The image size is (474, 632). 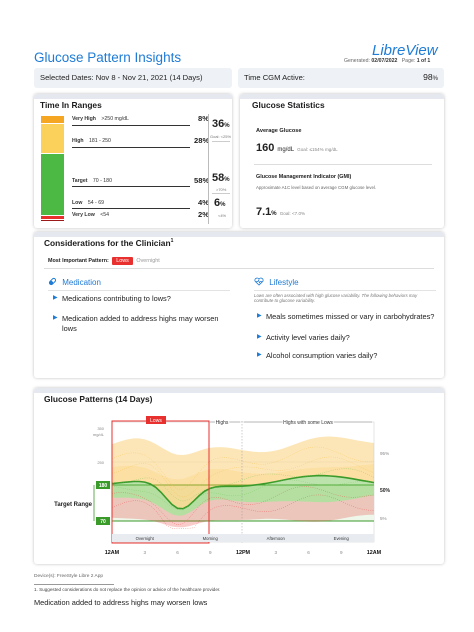 I want to click on tir-combined-target: 58%, so click(x=221, y=178).